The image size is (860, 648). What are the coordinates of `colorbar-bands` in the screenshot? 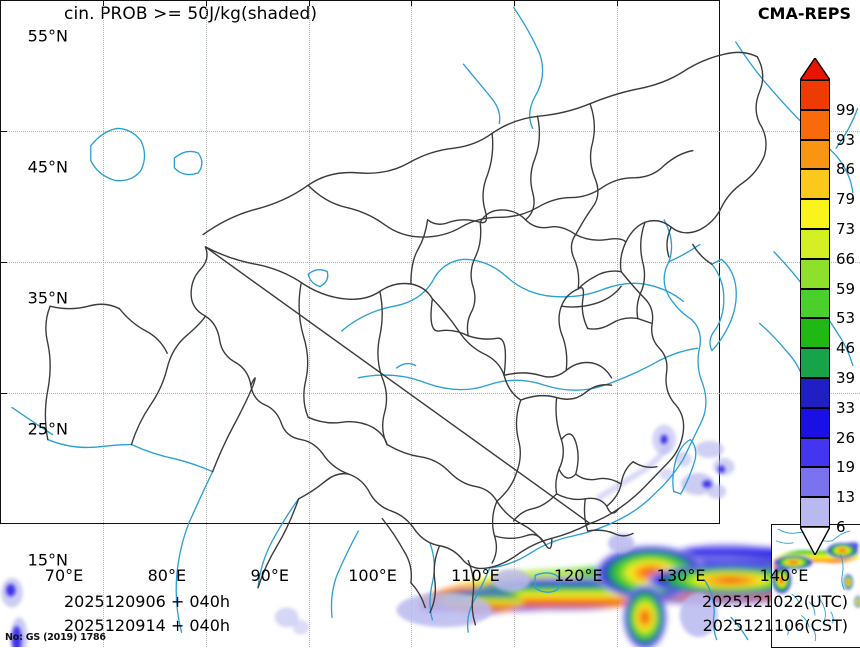 It's located at (815, 303).